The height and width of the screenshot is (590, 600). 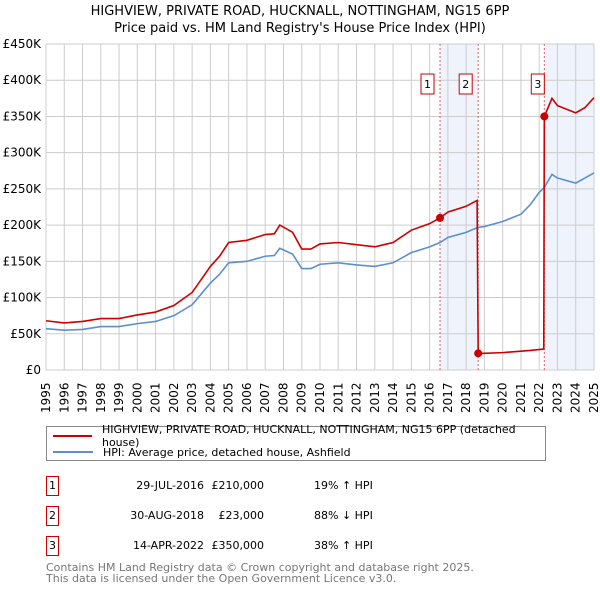 What do you see at coordinates (23, 261) in the screenshot?
I see `y-tick-label: £150K` at bounding box center [23, 261].